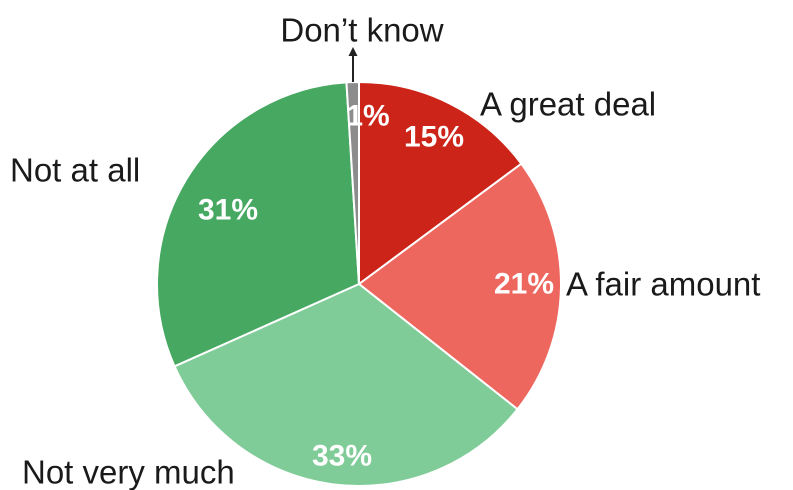 Image resolution: width=793 pixels, height=490 pixels. I want to click on value-label-a-great-deal: 15%, so click(434, 137).